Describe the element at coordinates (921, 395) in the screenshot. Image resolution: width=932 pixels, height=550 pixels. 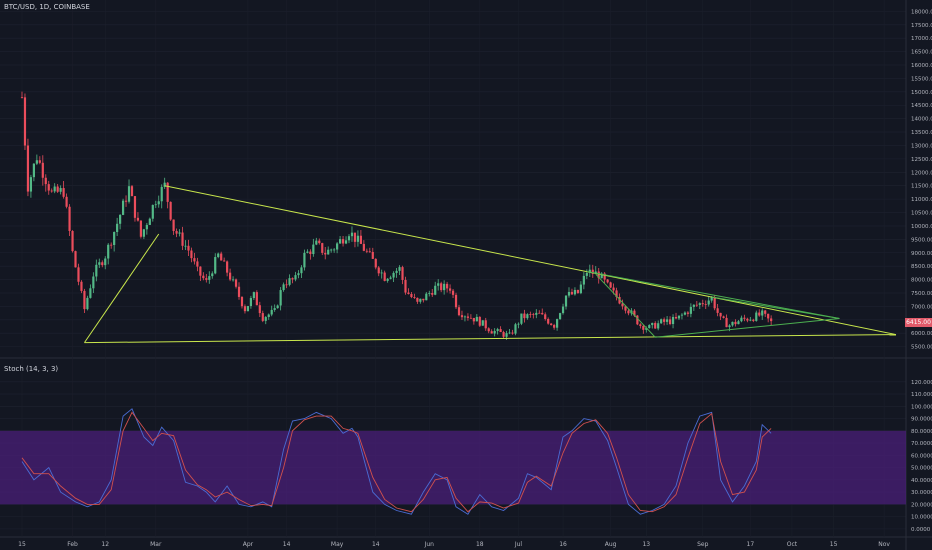
I see `stoch-tick-label: 110.0000` at that location.